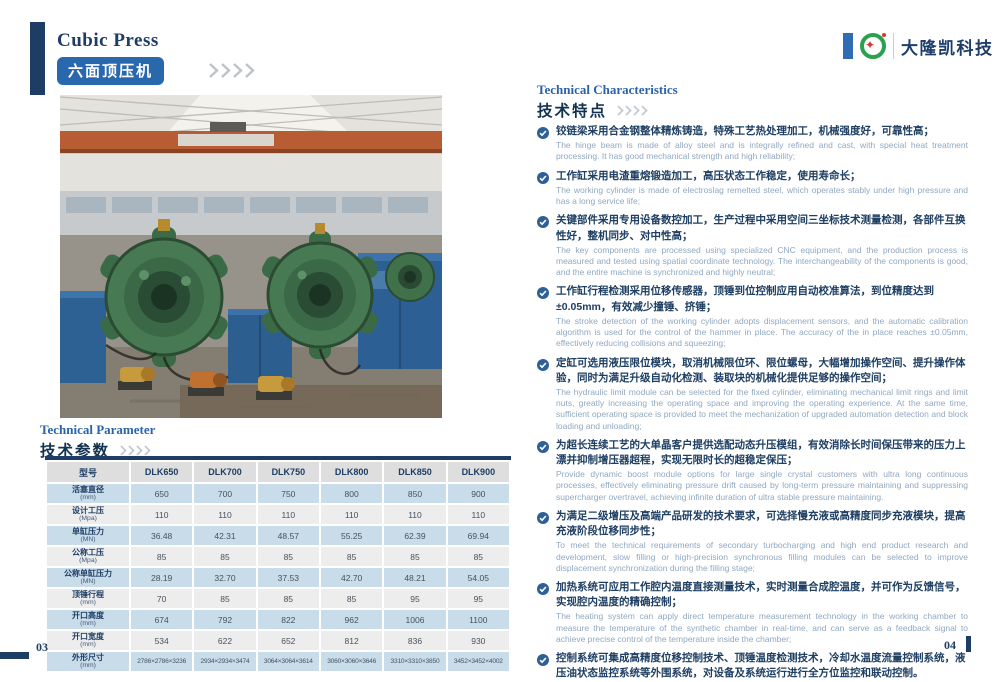 This screenshot has height=682, width=1000. Describe the element at coordinates (278, 556) in the screenshot. I see `table-row: 公称工压 (Mpa) 85 85 85 85 85 85` at that location.